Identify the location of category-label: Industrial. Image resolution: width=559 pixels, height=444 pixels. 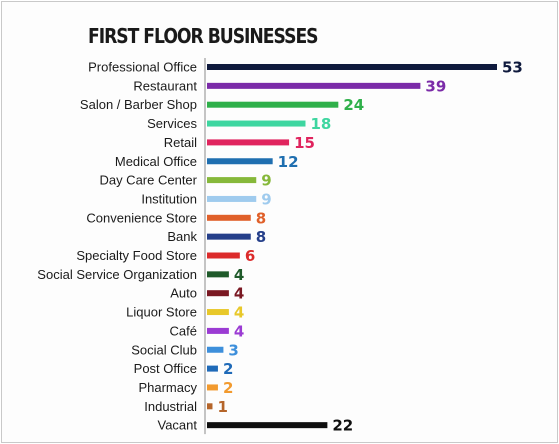
(170, 406).